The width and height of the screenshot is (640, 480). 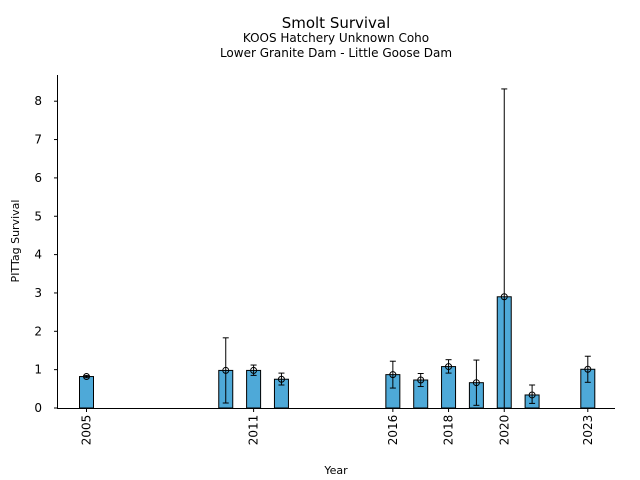 I want to click on y-tick-label: 6, so click(x=38, y=178).